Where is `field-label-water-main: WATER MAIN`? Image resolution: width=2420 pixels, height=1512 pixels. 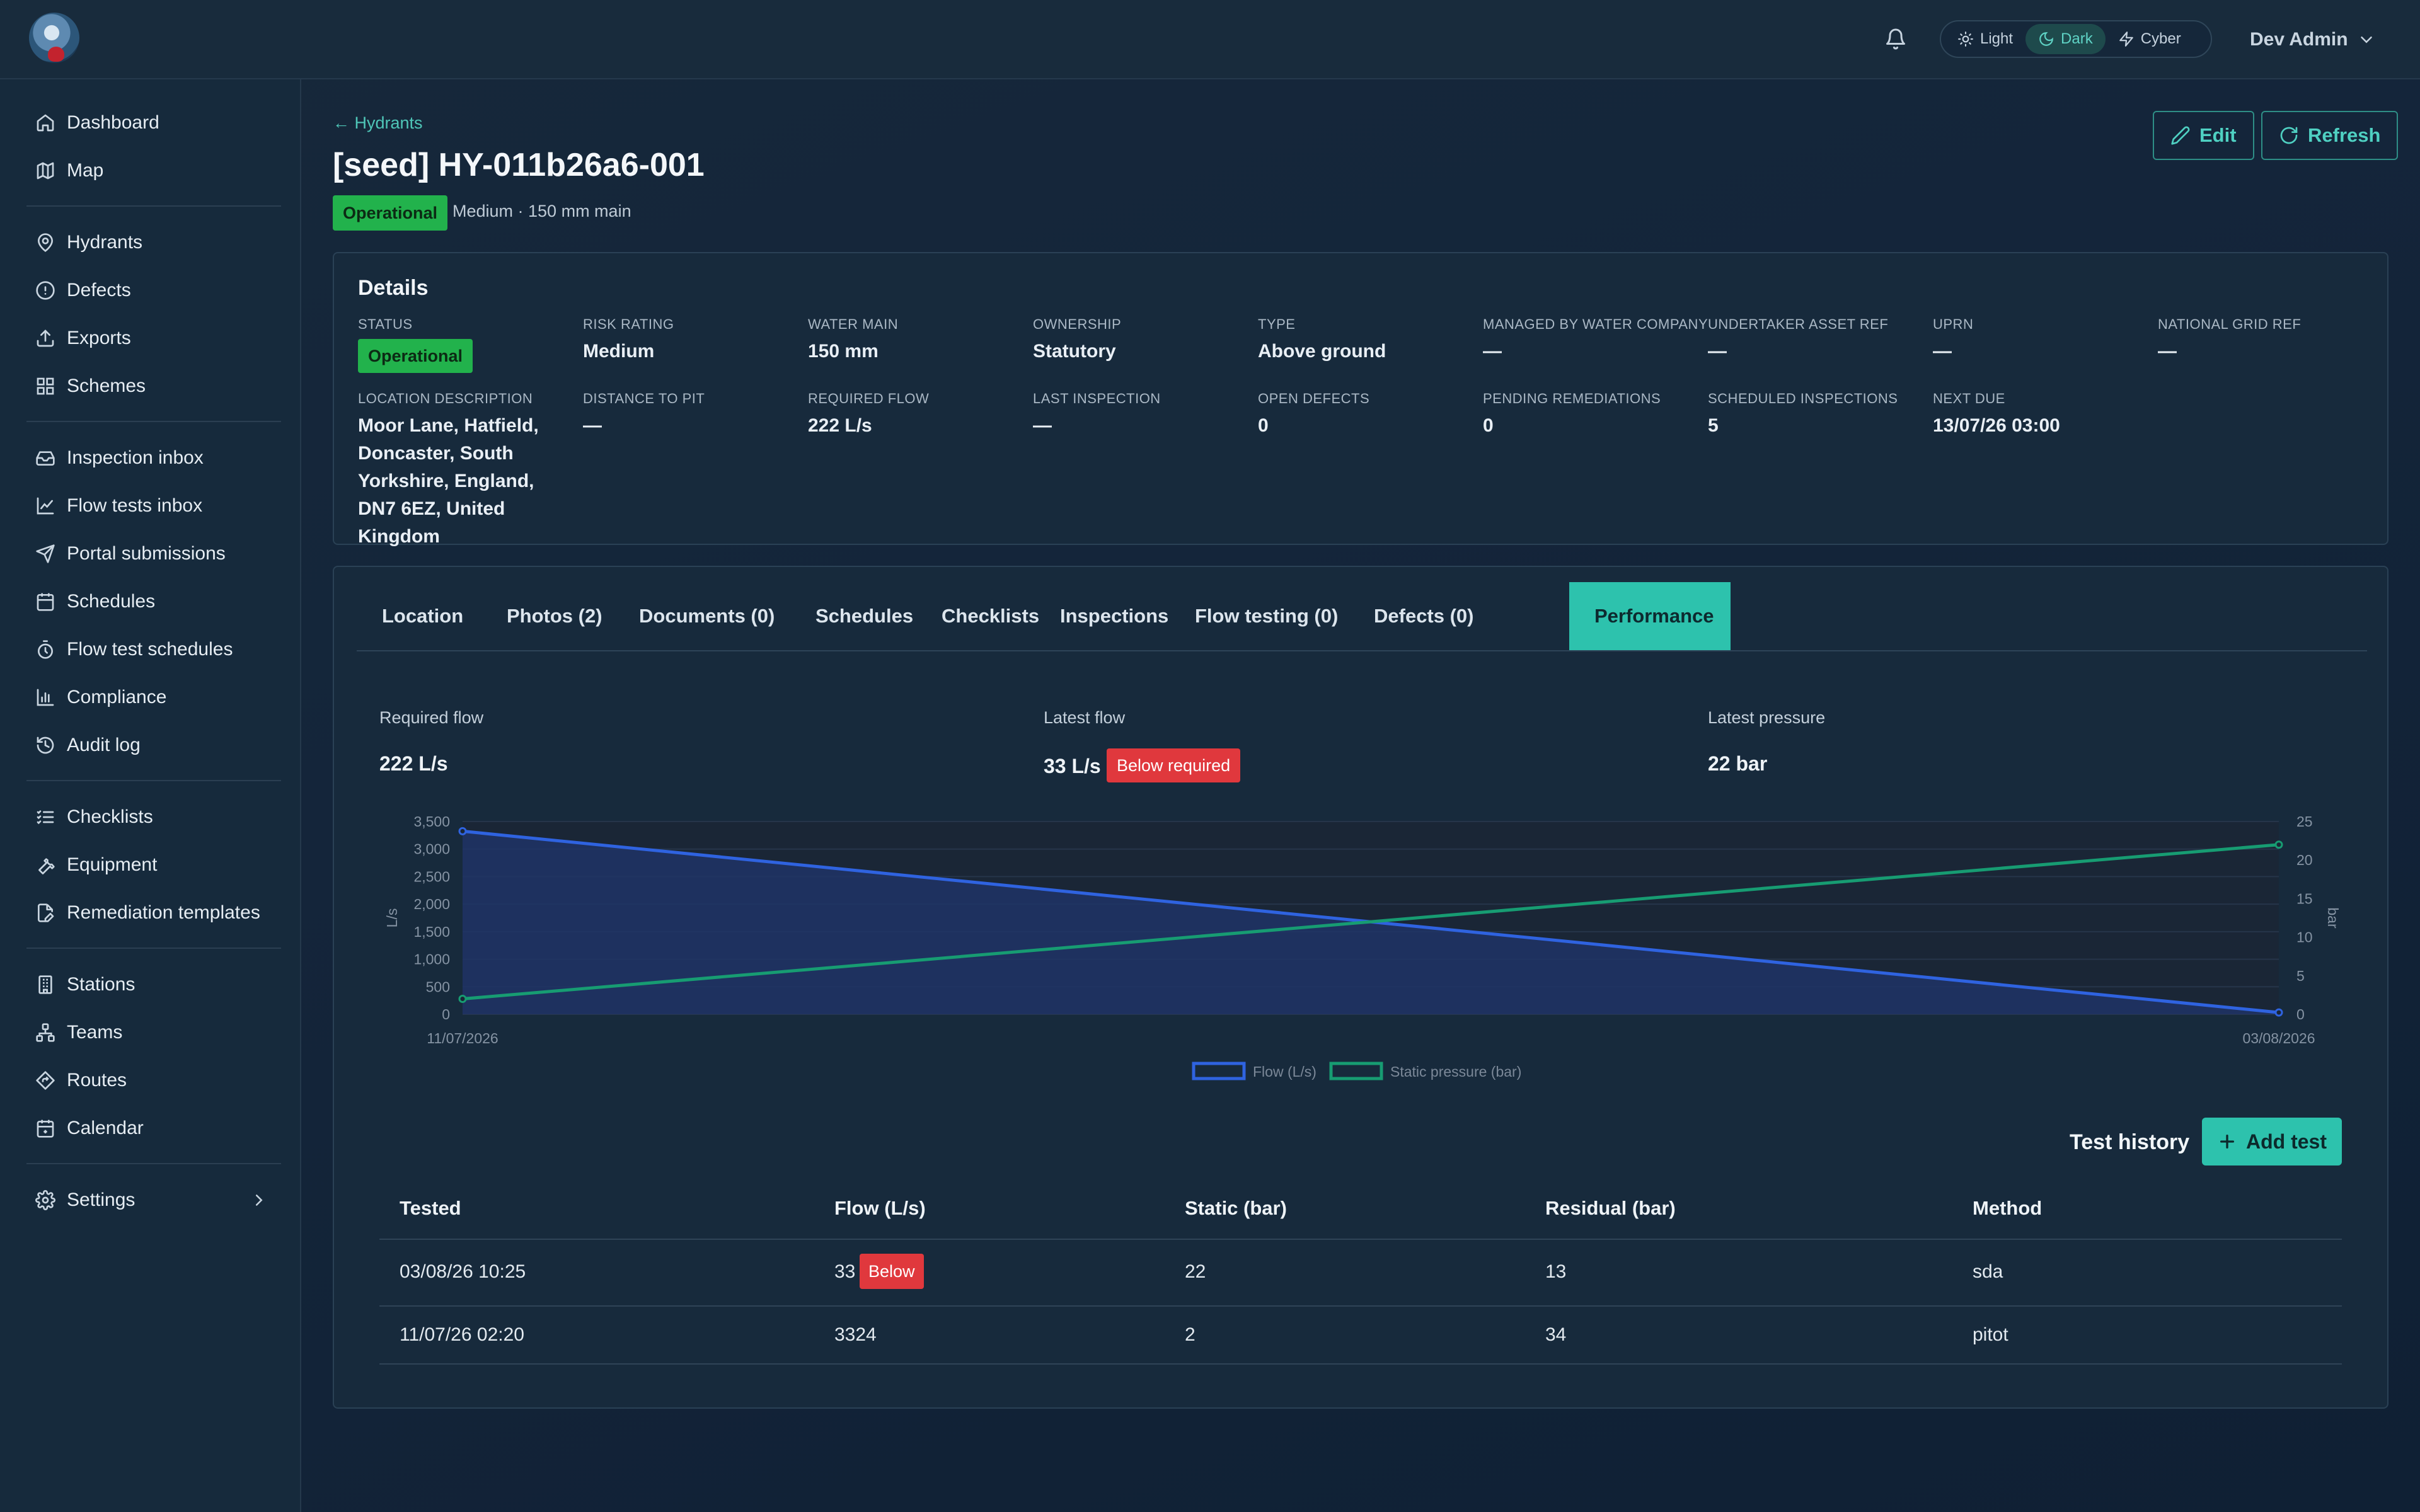
field-label-water-main: WATER MAIN is located at coordinates (854, 324).